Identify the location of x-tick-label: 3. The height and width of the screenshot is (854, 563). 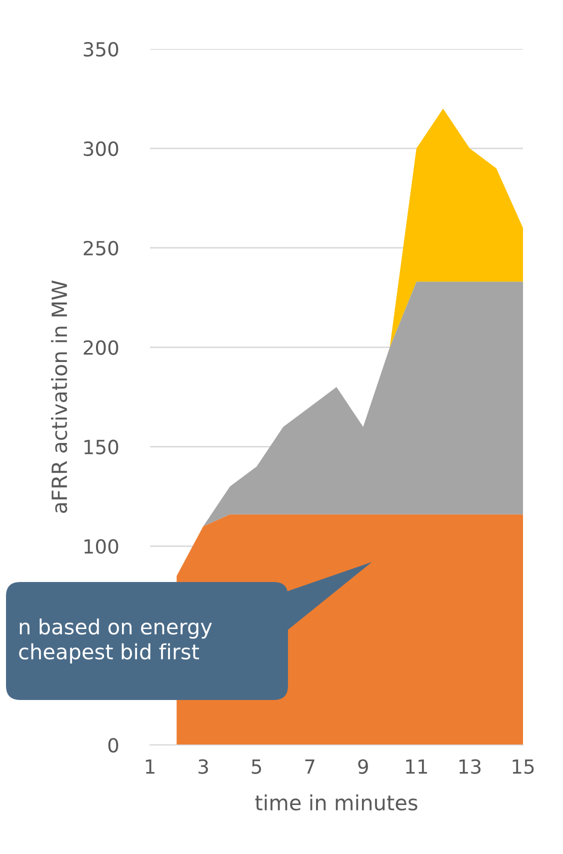
(203, 766).